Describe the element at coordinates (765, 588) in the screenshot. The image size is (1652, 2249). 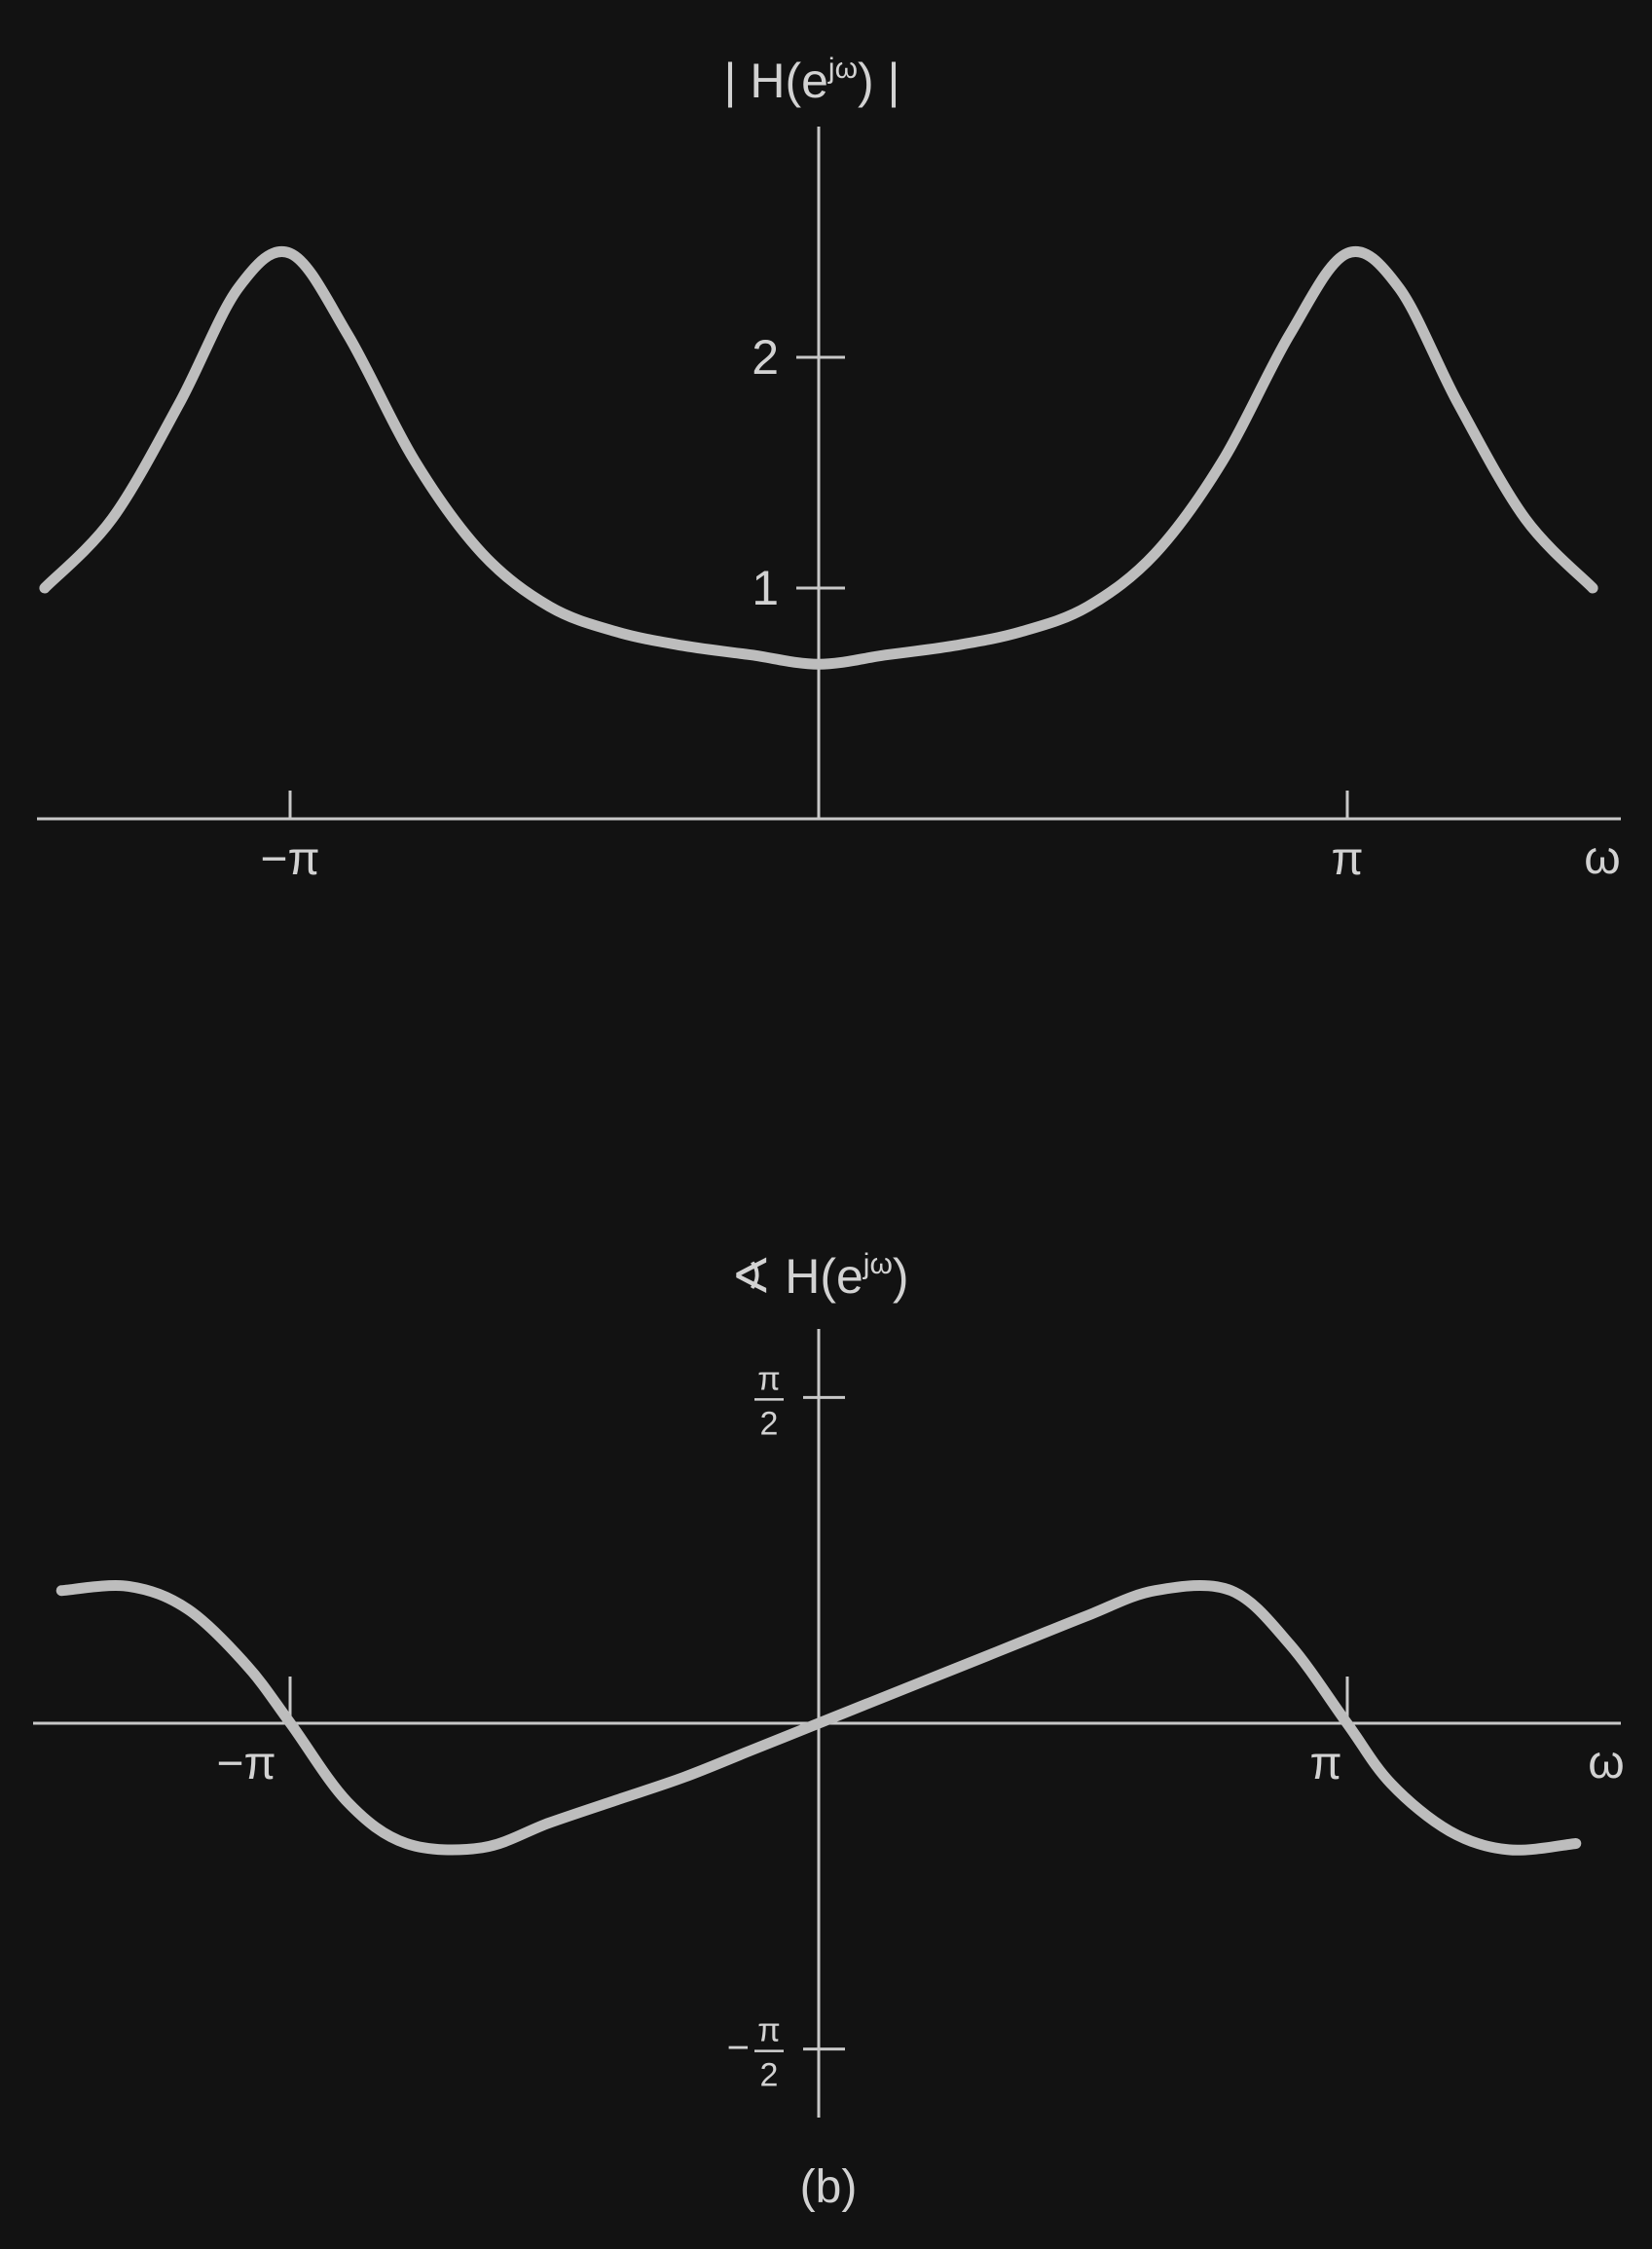
I see `magnitude-y-tick-label-0: 1` at that location.